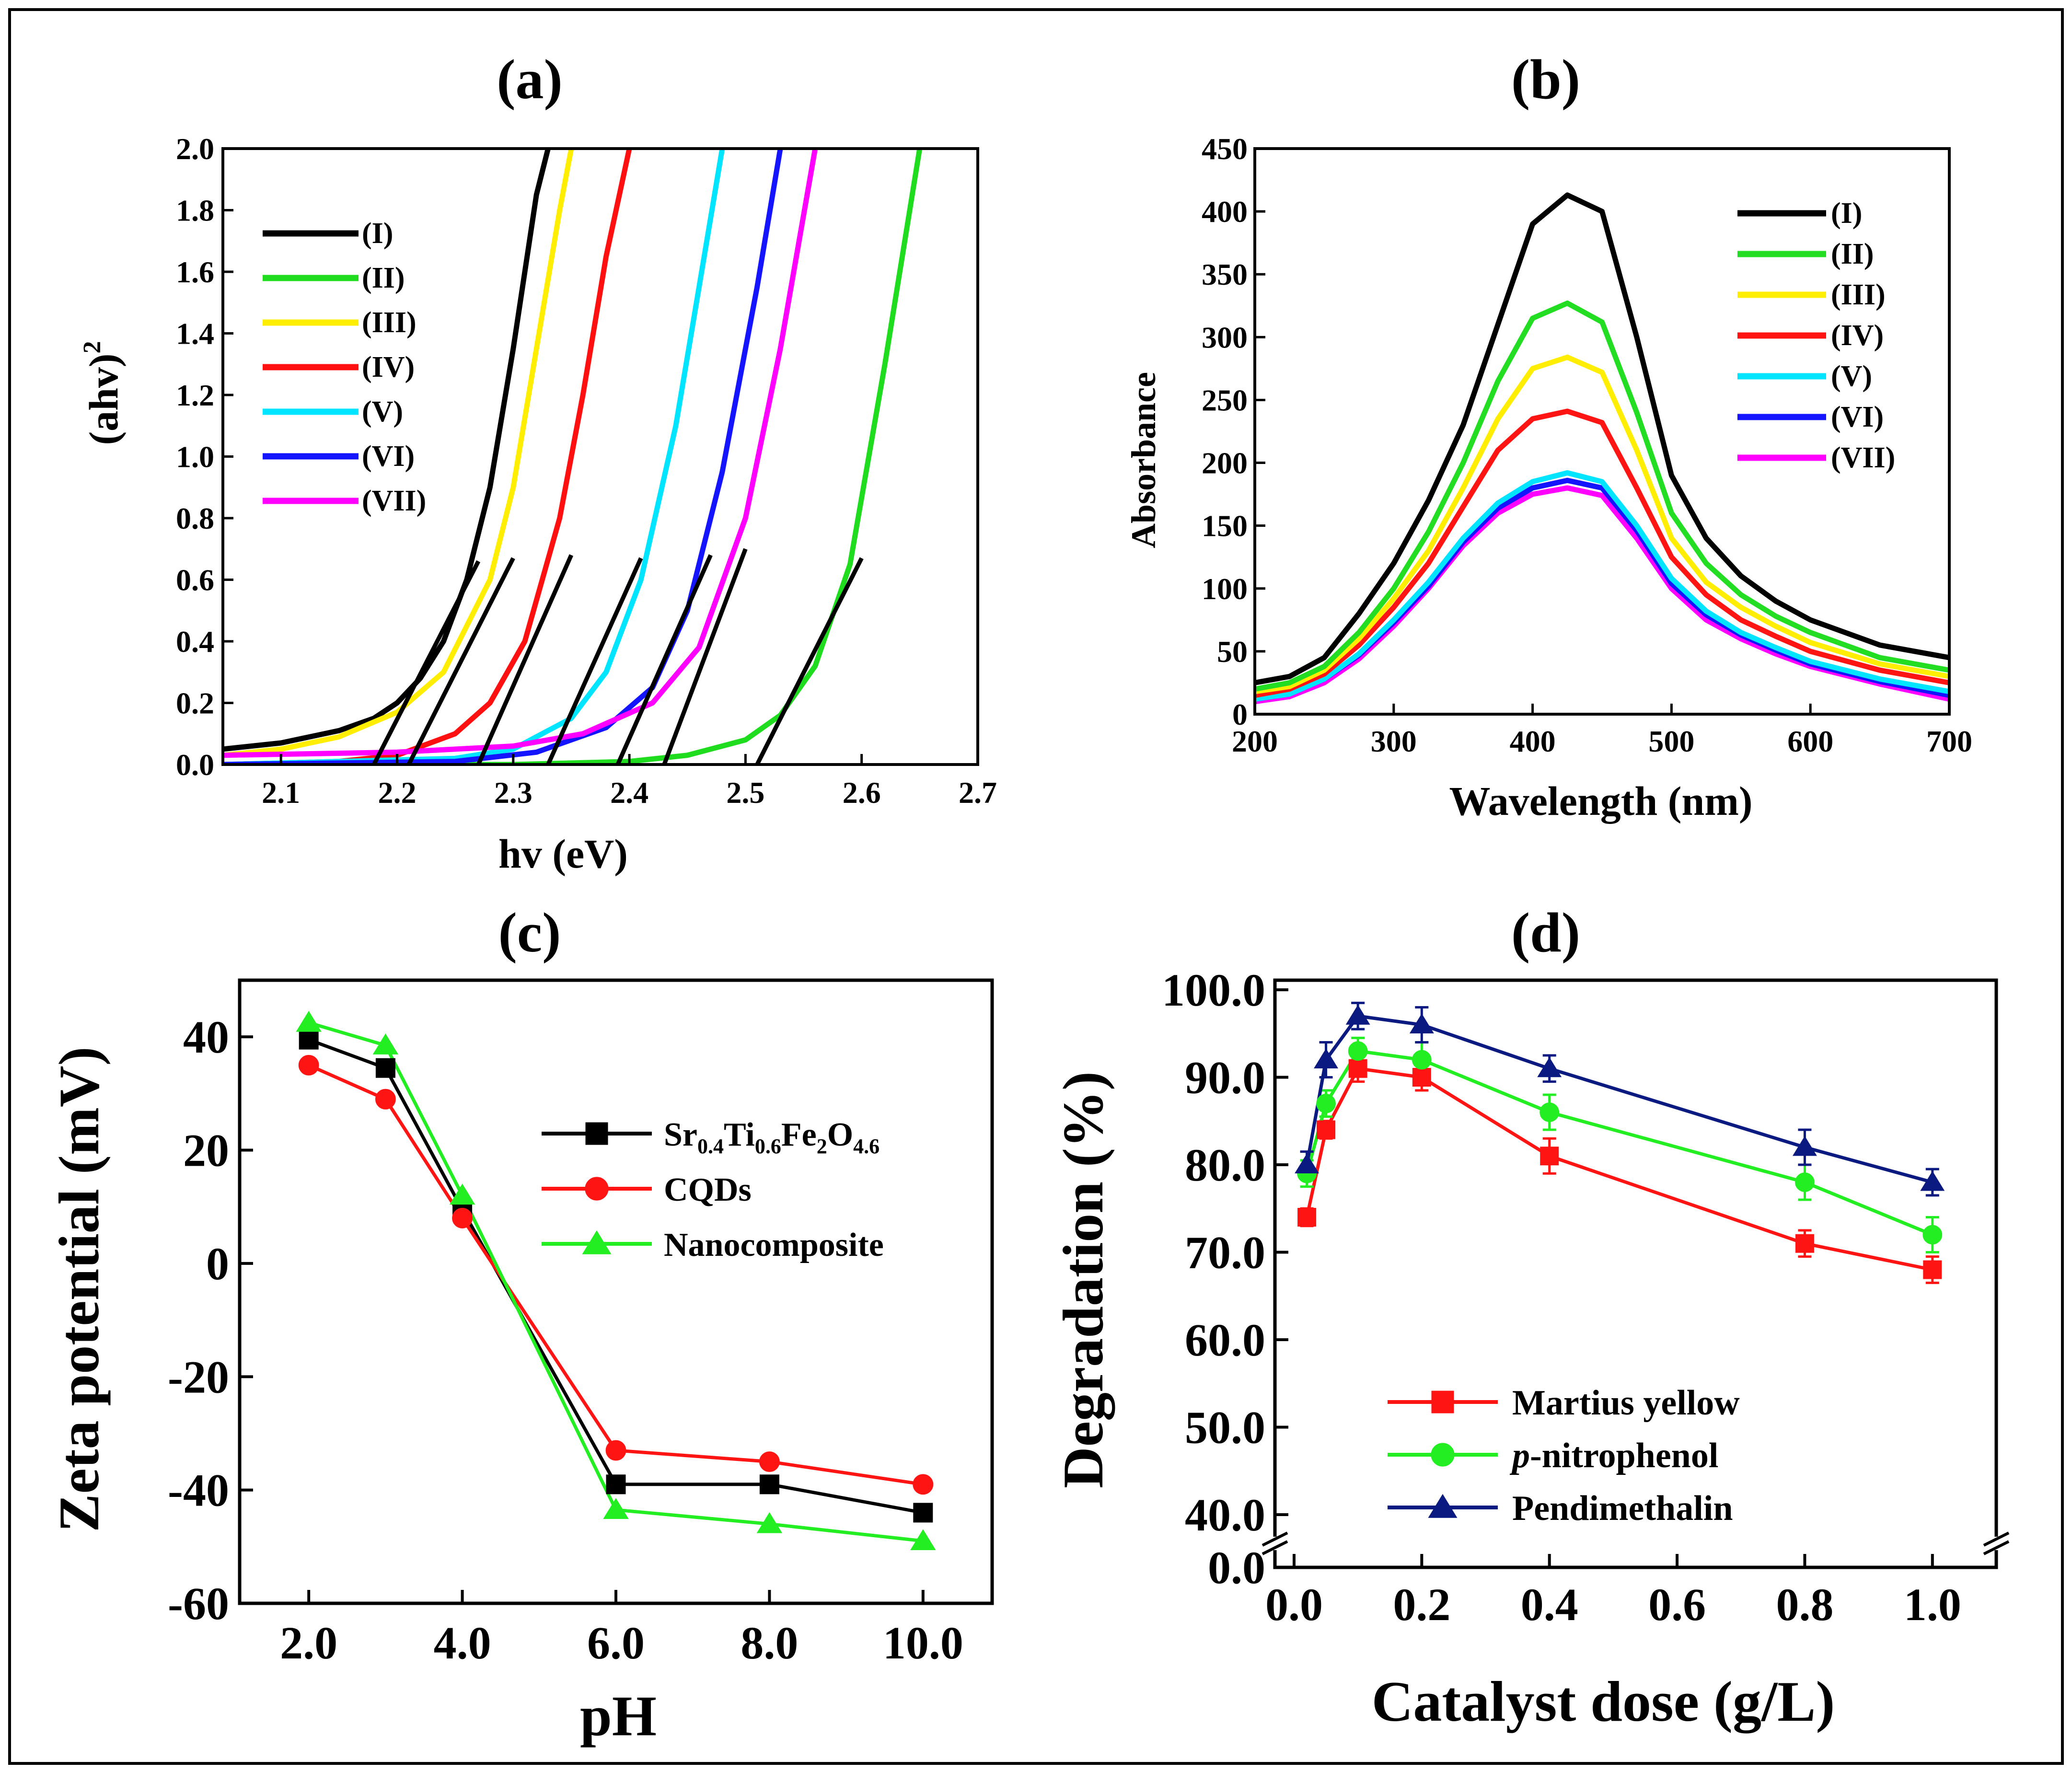  I want to click on panel-a-legend-label: (V), so click(382, 411).